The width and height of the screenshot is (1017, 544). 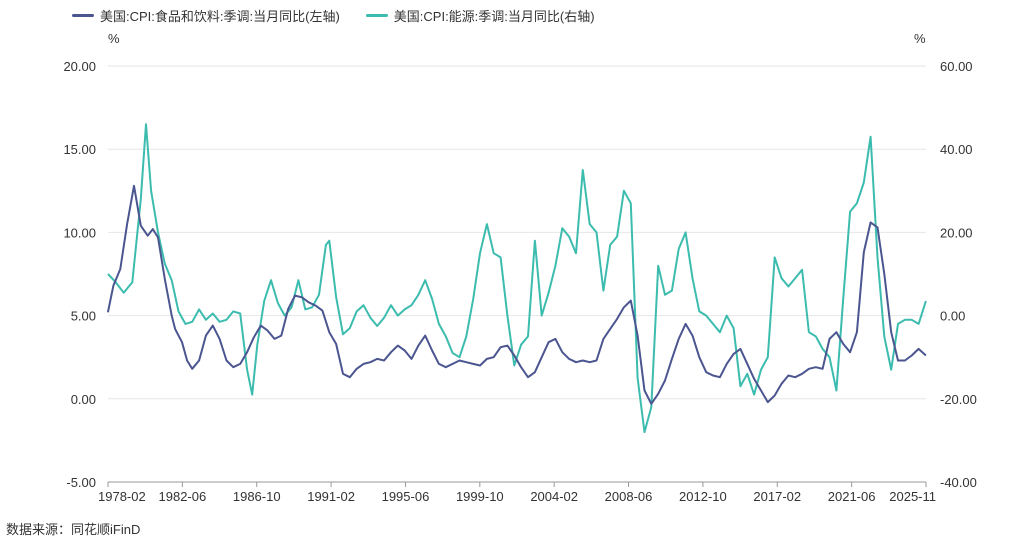 I want to click on y-left-tick-label: 20.00, so click(x=79, y=66).